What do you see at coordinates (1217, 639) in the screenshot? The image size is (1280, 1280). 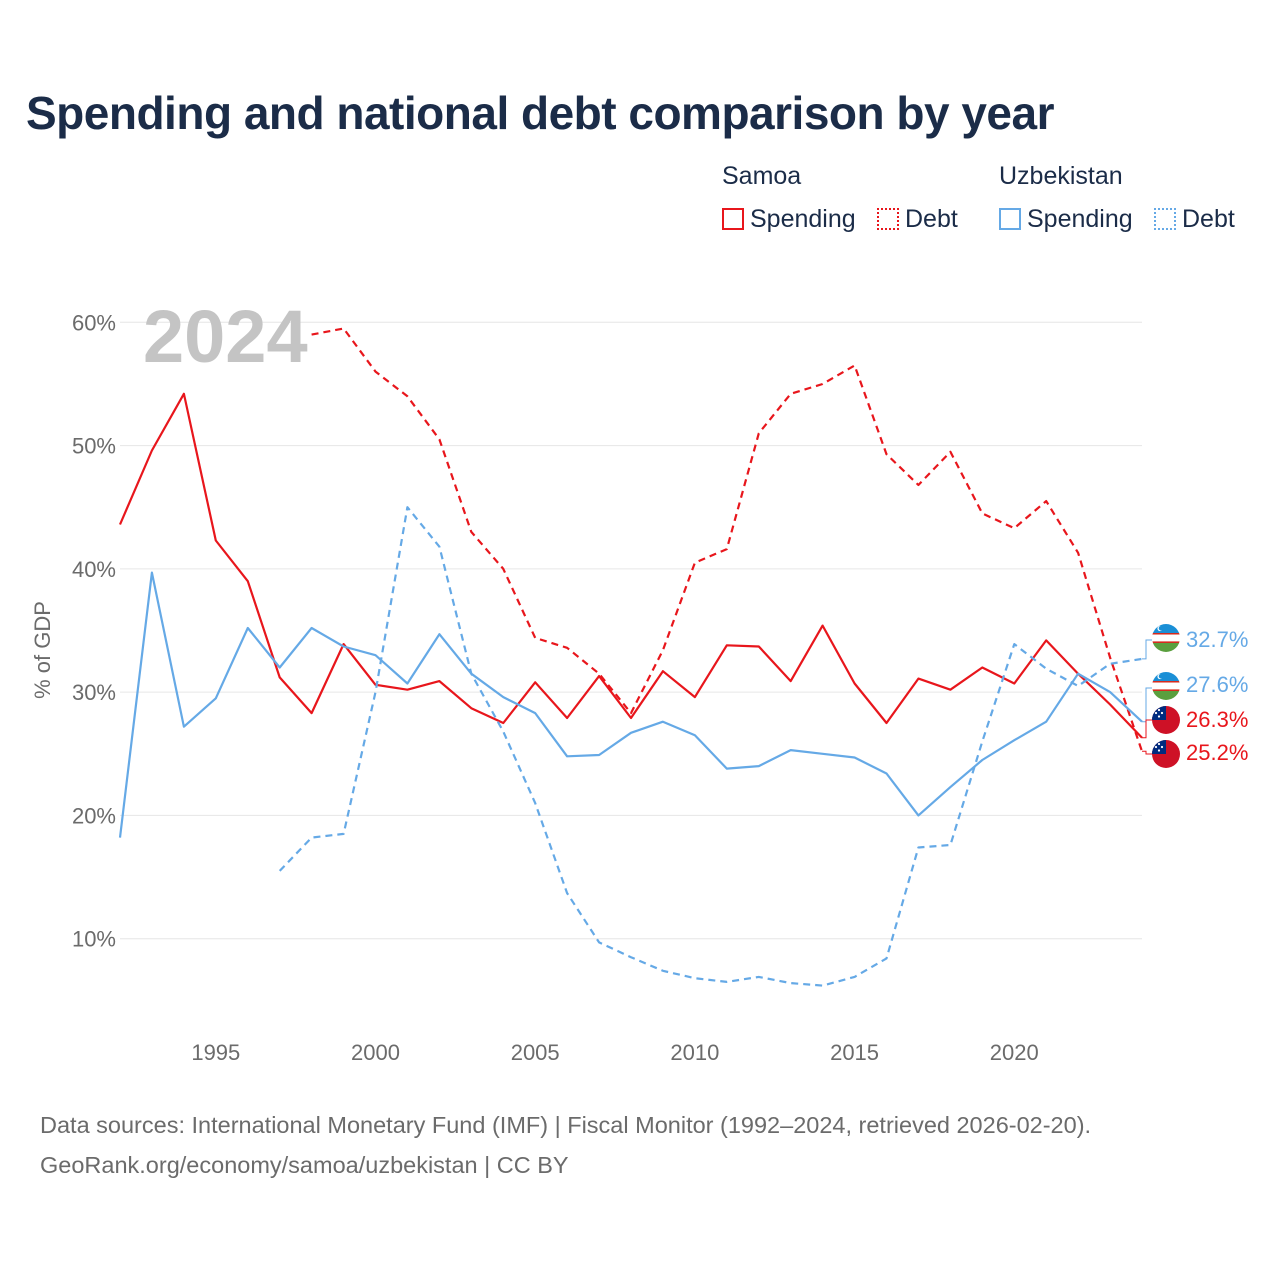 I see `end-label-uzbekistan-debt: 32.7%` at bounding box center [1217, 639].